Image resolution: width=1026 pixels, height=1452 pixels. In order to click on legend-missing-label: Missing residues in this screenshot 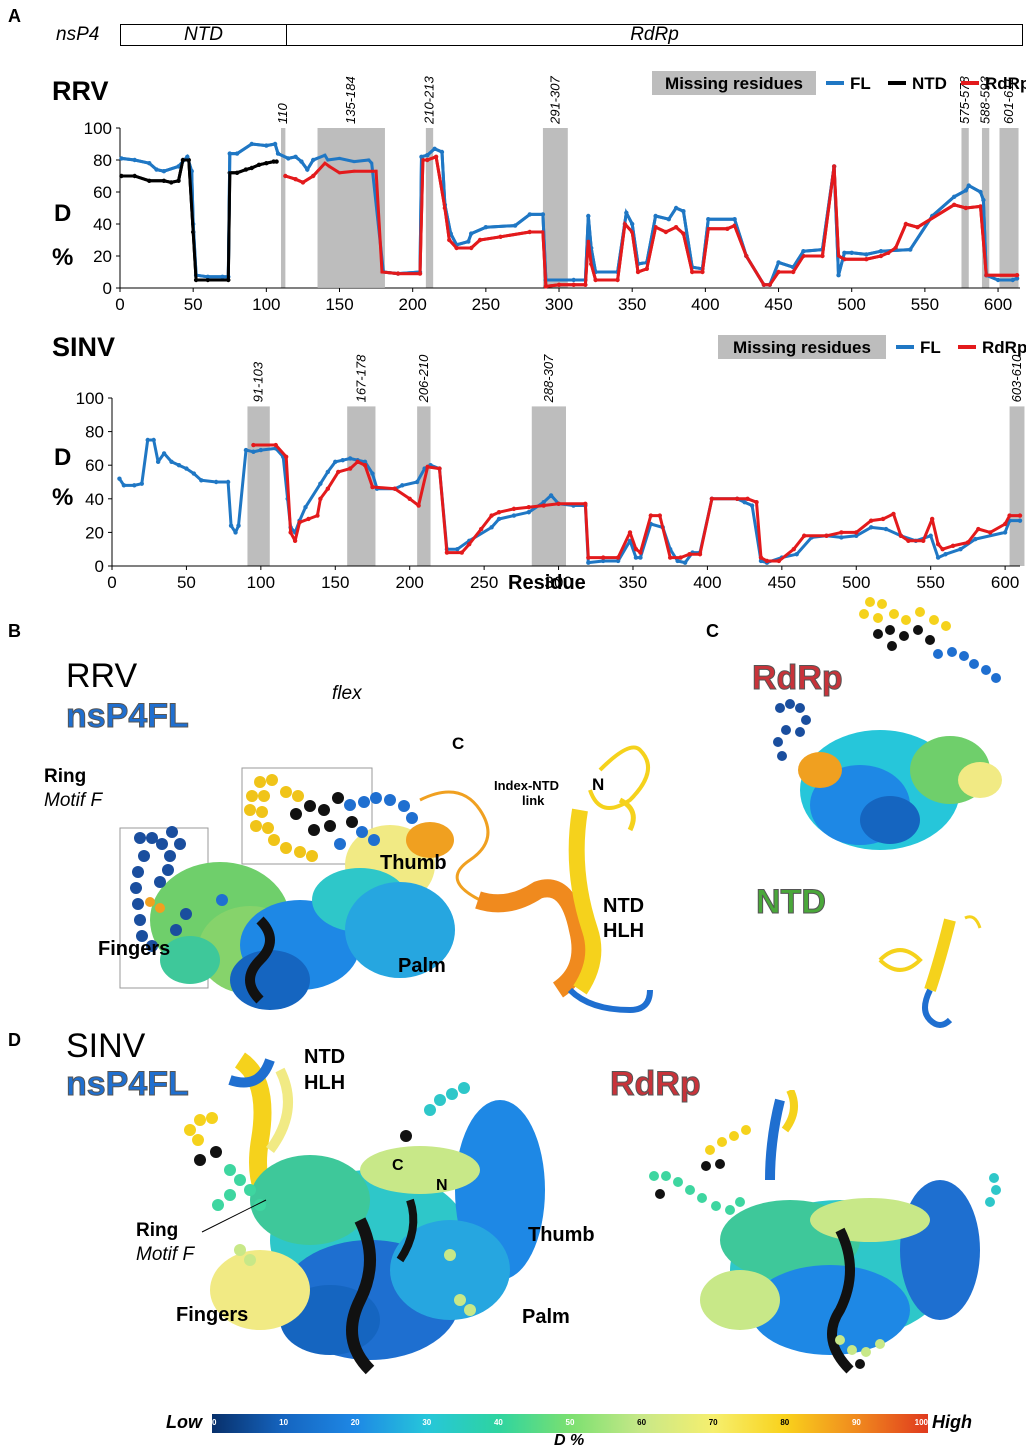, I will do `click(734, 83)`.